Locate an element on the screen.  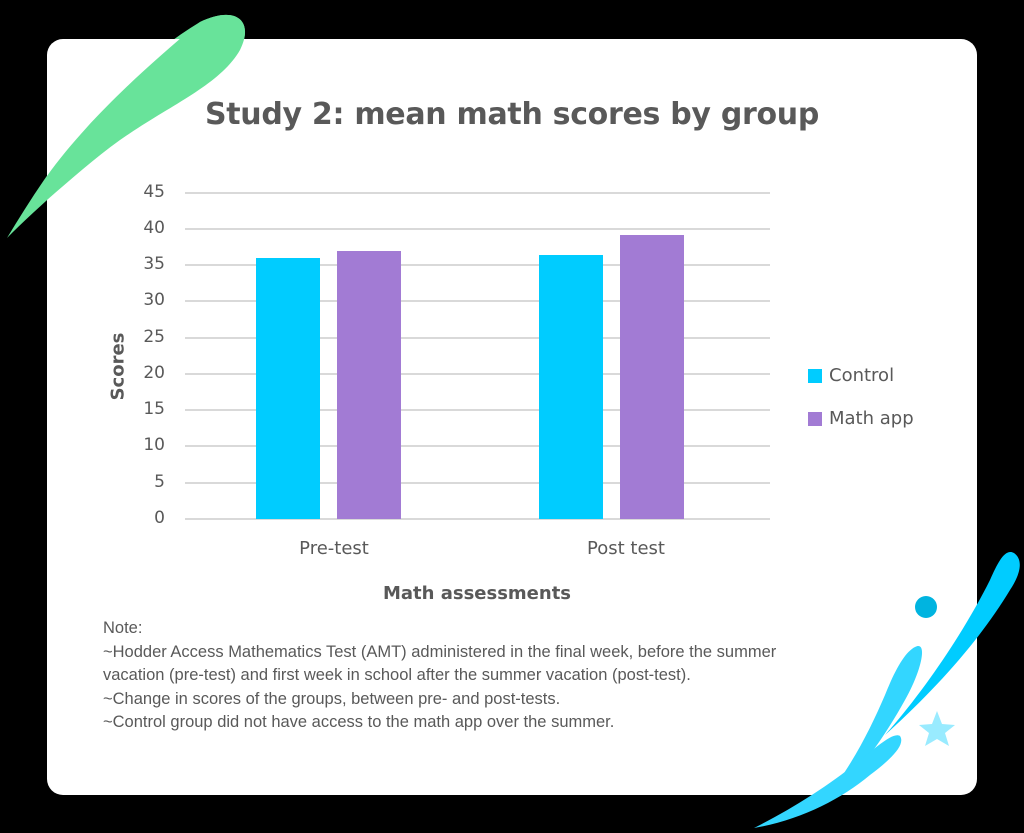
legend-label-math-app: Math app is located at coordinates (871, 418).